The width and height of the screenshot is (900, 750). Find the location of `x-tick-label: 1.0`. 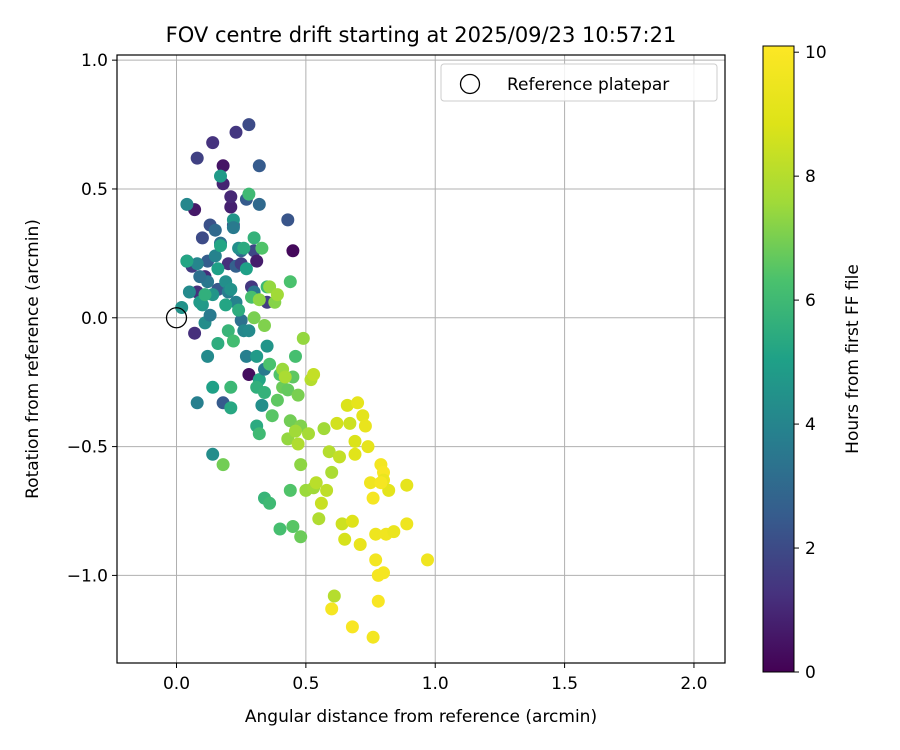

x-tick-label: 1.0 is located at coordinates (435, 684).